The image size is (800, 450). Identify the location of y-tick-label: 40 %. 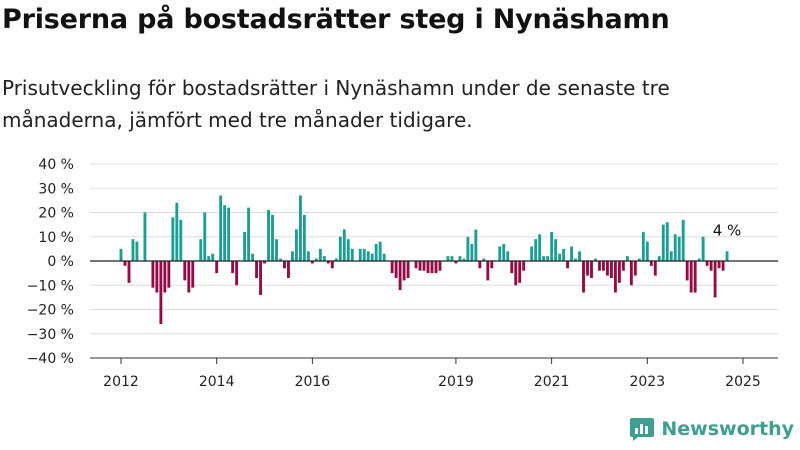
(56, 165).